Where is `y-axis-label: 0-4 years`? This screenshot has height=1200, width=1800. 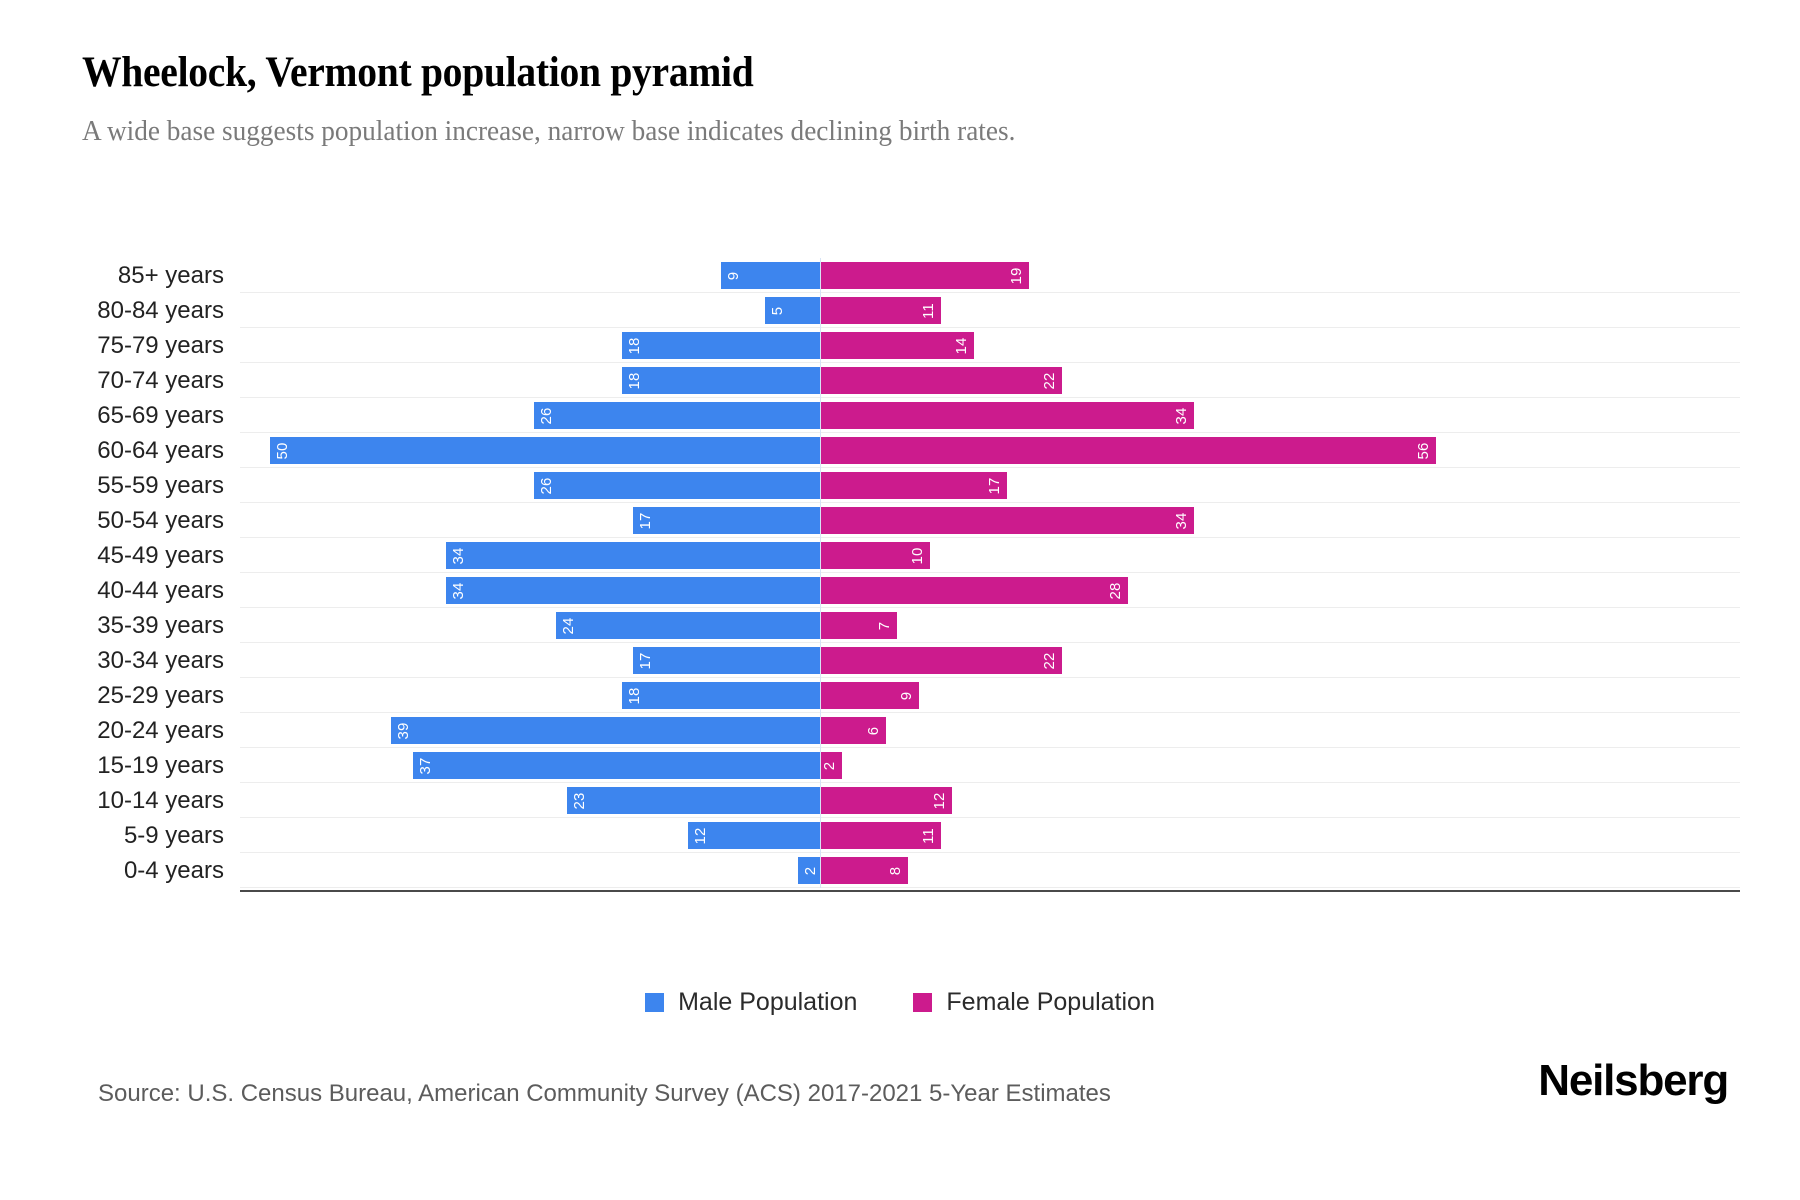
y-axis-label: 0-4 years is located at coordinates (173, 870).